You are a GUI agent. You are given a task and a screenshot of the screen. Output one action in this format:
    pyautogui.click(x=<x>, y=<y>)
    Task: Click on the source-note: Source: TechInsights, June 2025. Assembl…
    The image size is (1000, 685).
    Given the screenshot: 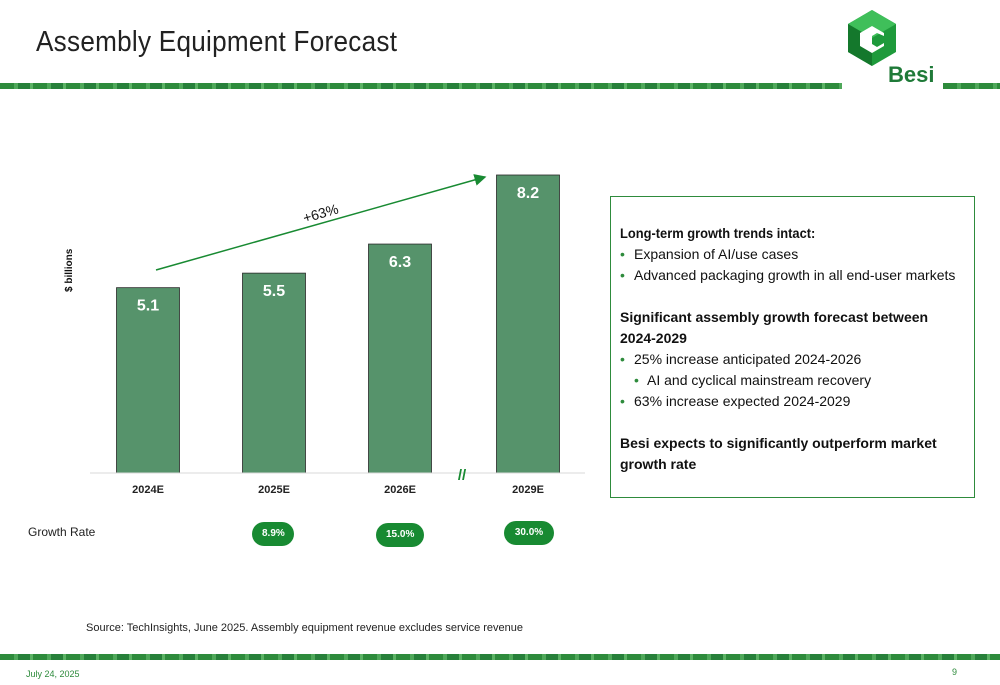 What is the action you would take?
    pyautogui.click(x=304, y=628)
    